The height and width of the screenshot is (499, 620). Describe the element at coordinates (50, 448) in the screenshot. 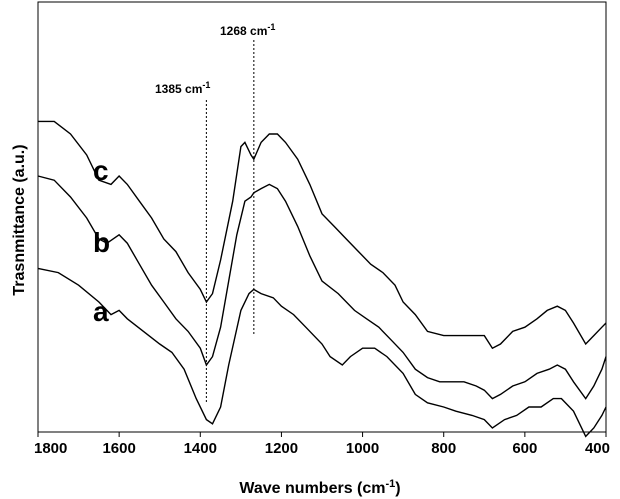

I see `x-tick-label-1800: 1800` at that location.